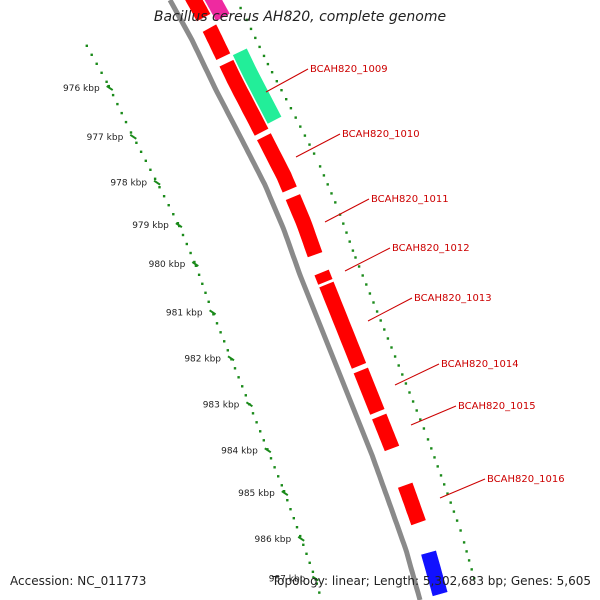 This screenshot has height=600, width=600. Describe the element at coordinates (453, 298) in the screenshot. I see `gene-label: BCAH820_1013` at that location.